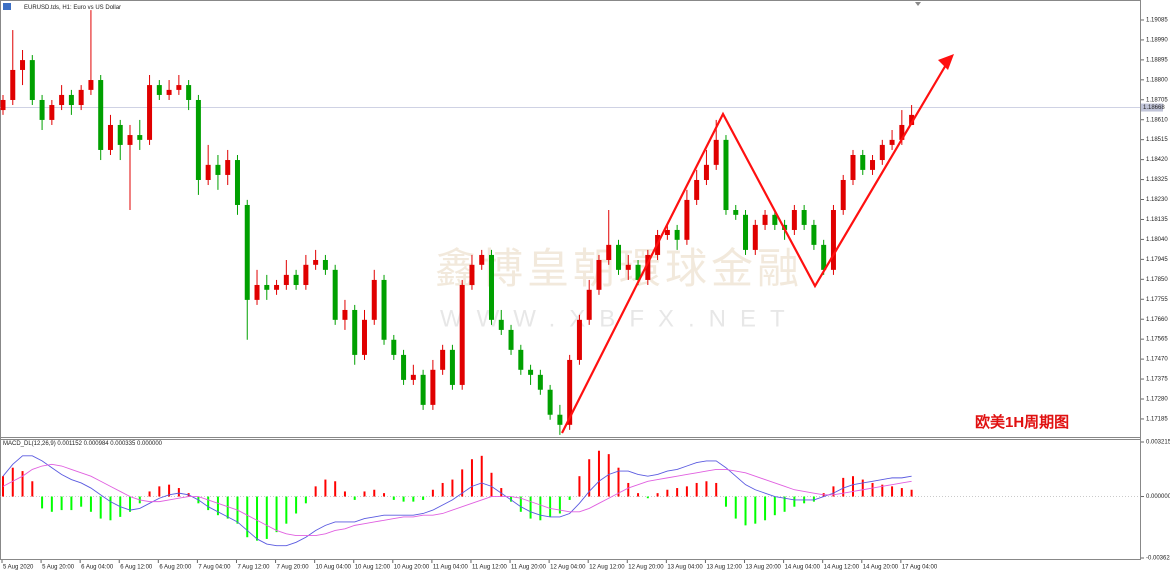 The image size is (1170, 573). I want to click on x-tick-label: 14 Aug 04:00, so click(803, 568).